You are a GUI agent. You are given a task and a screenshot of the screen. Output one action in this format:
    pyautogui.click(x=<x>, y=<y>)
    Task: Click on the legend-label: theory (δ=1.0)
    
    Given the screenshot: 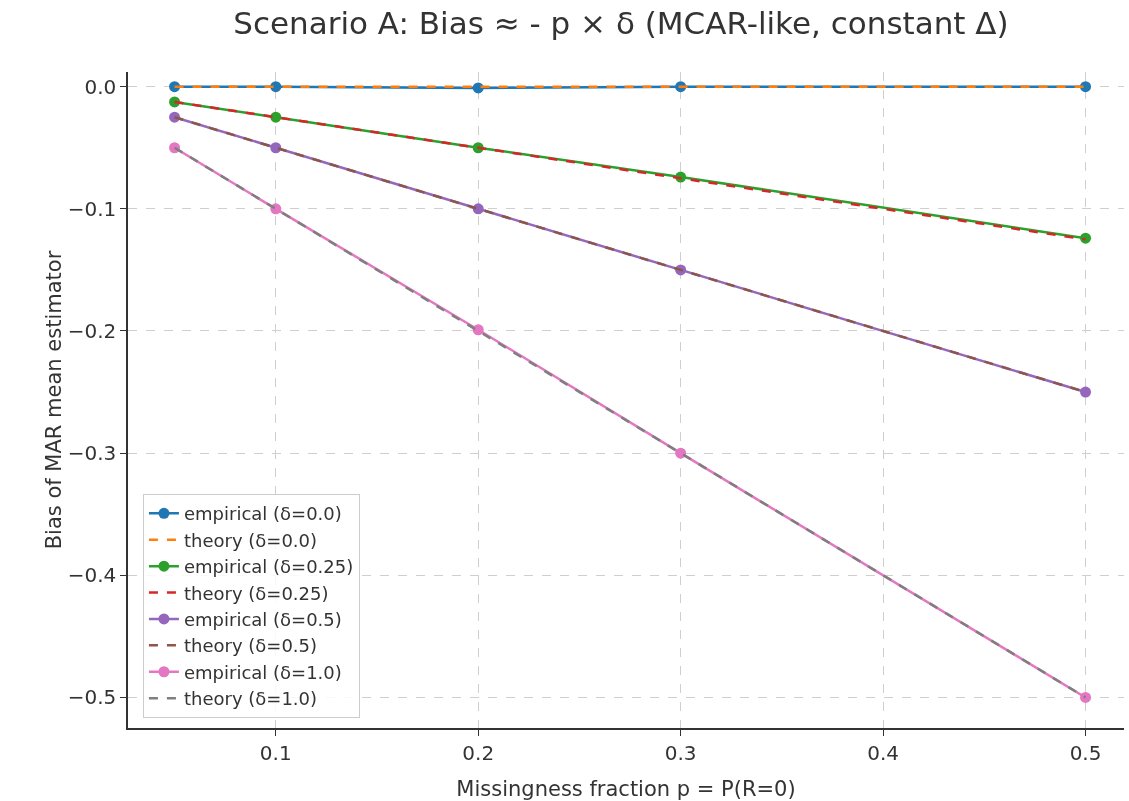 What is the action you would take?
    pyautogui.click(x=250, y=699)
    